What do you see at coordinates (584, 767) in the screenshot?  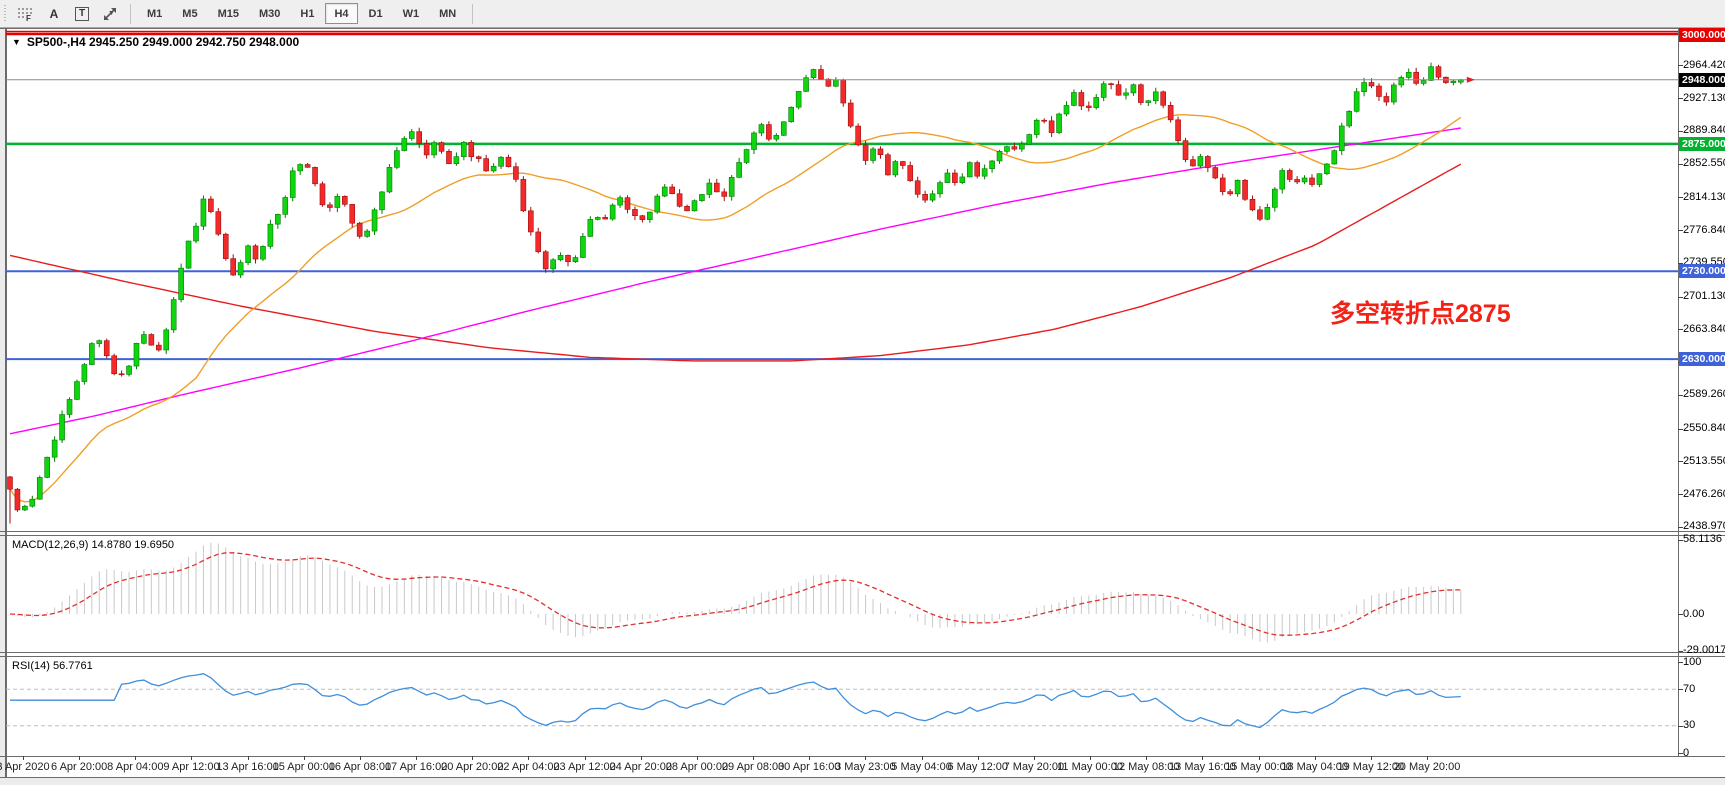 I see `time-axis-label: 23 Apr 12:00` at bounding box center [584, 767].